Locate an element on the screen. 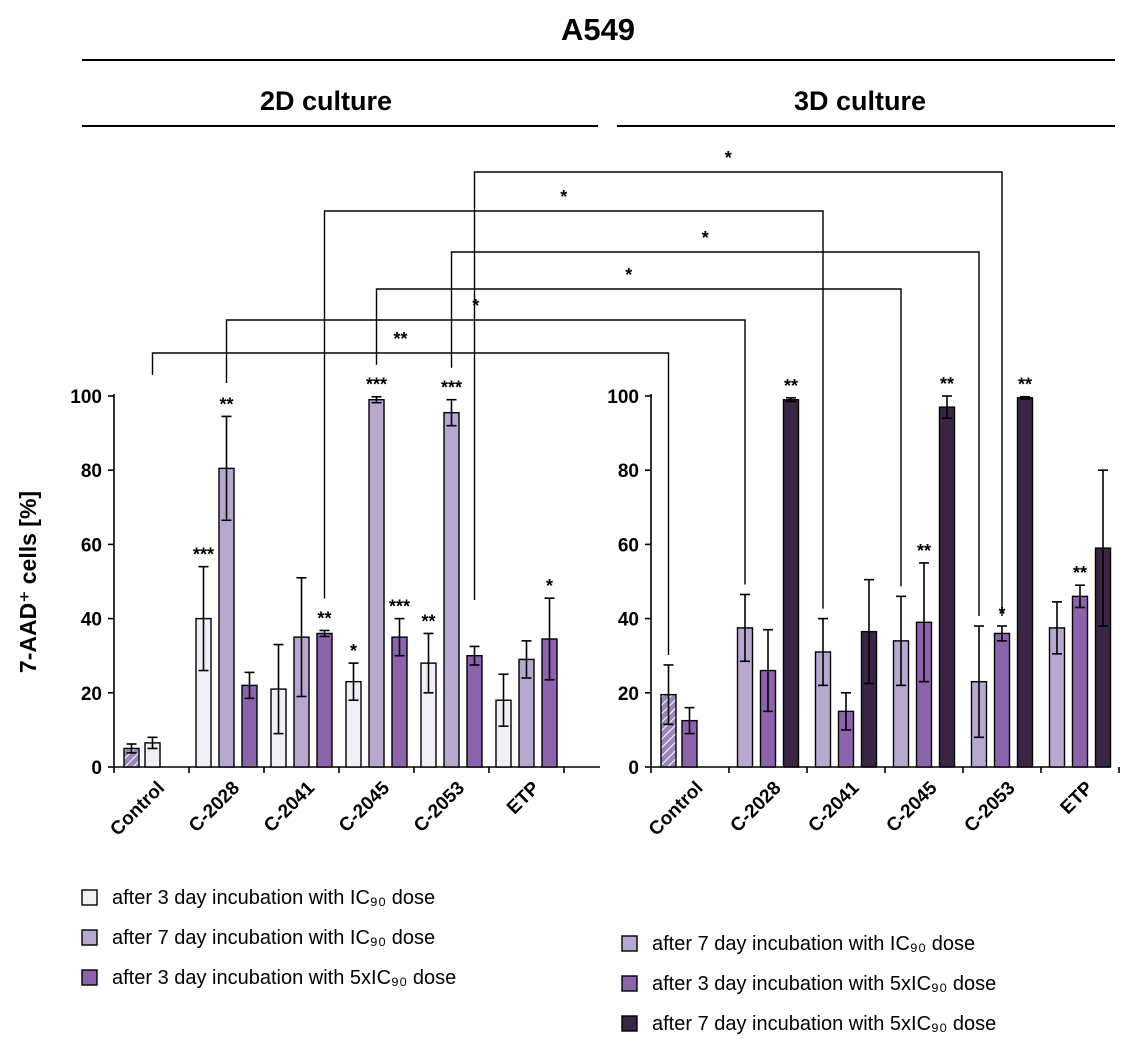 The width and height of the screenshot is (1126, 1048). legend-label: after 7 day incubation with 5xIC₉₀ dose is located at coordinates (824, 1024).